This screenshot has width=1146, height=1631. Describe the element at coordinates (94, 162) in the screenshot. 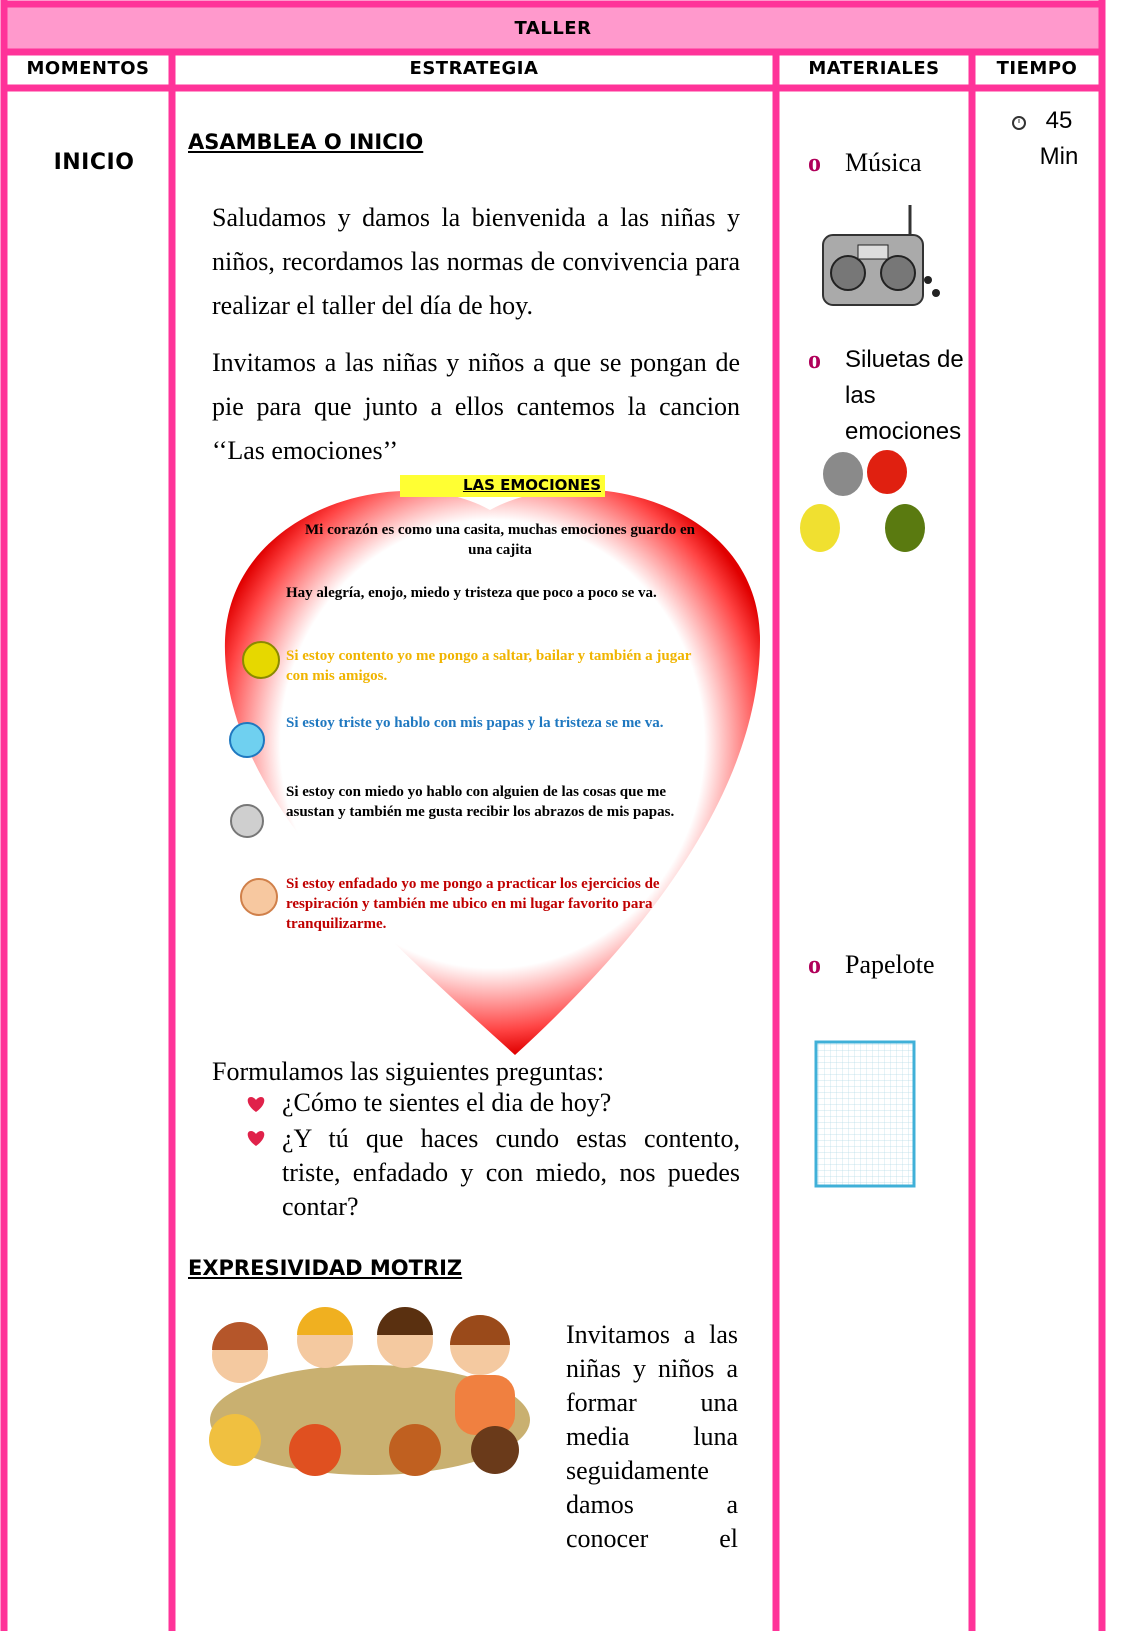

I see `moment: INICIO` at that location.